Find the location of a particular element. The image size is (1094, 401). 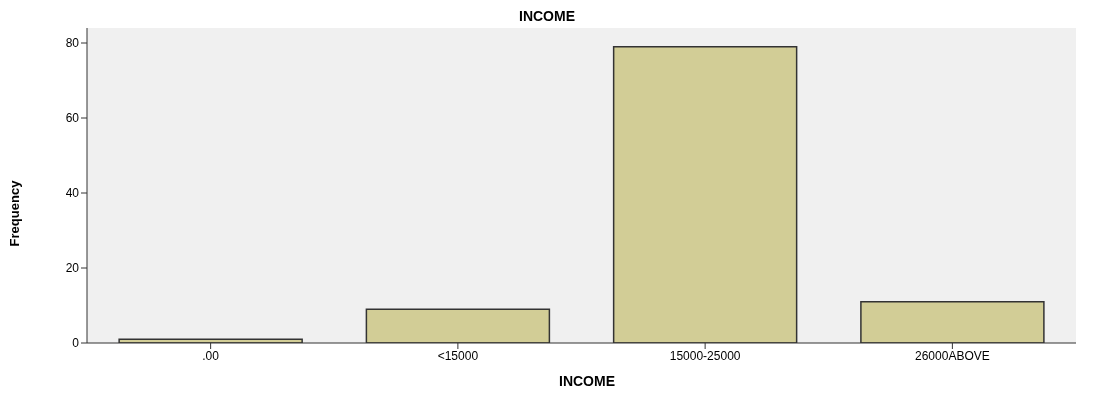

x-tick-label: <15000 is located at coordinates (458, 355).